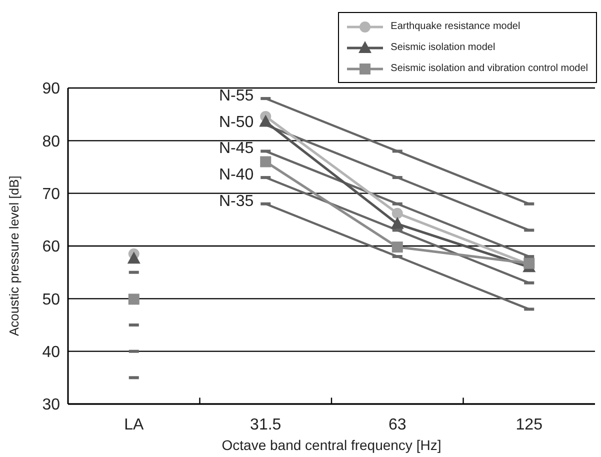 Image resolution: width=601 pixels, height=457 pixels. Describe the element at coordinates (455, 26) in the screenshot. I see `legend-label: Earthquake resistance model` at that location.